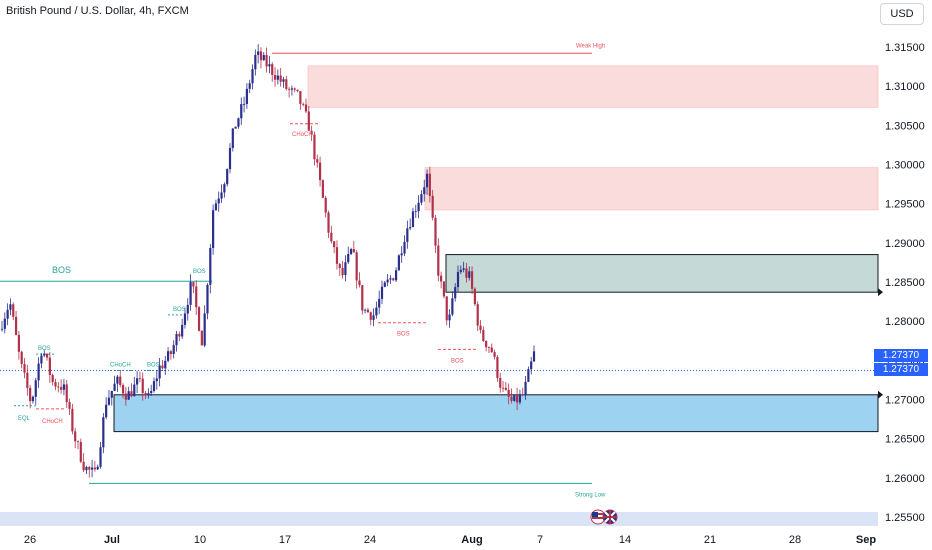  What do you see at coordinates (901, 355) in the screenshot?
I see `last-price-tag: 1.27370` at bounding box center [901, 355].